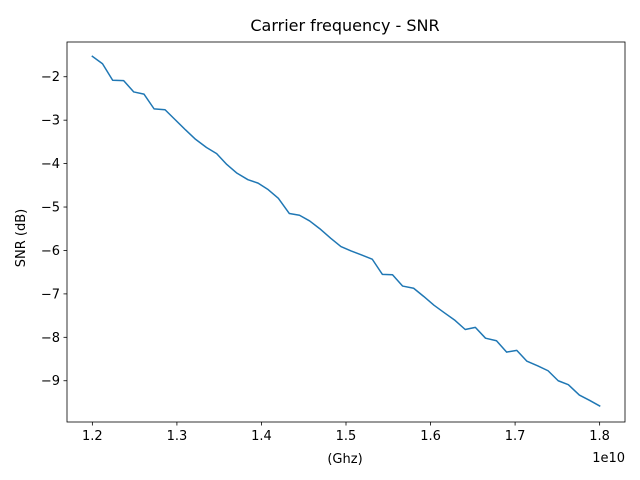 The height and width of the screenshot is (480, 640). What do you see at coordinates (430, 436) in the screenshot?
I see `x-tick-label: 1.6` at bounding box center [430, 436].